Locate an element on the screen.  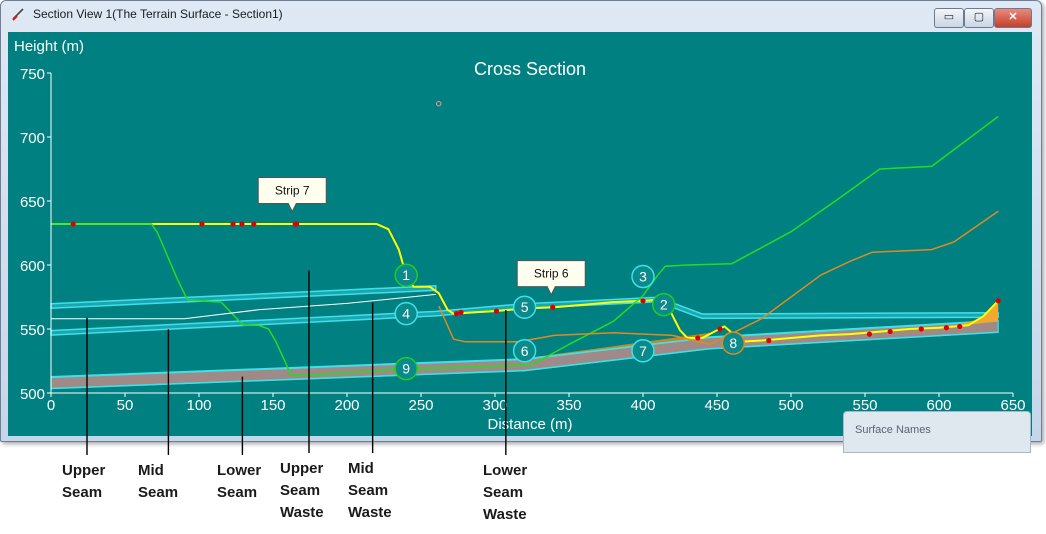
y-tick-label: 550 is located at coordinates (32, 330).